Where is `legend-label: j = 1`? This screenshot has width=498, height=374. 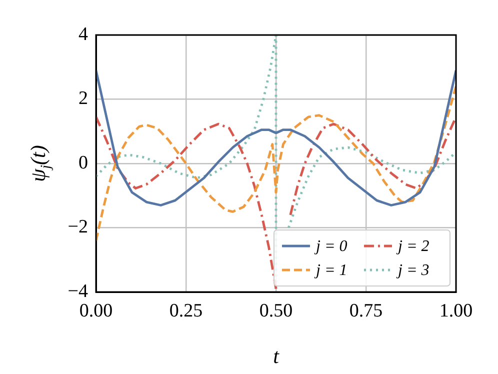
legend-label: j = 1 is located at coordinates (331, 271).